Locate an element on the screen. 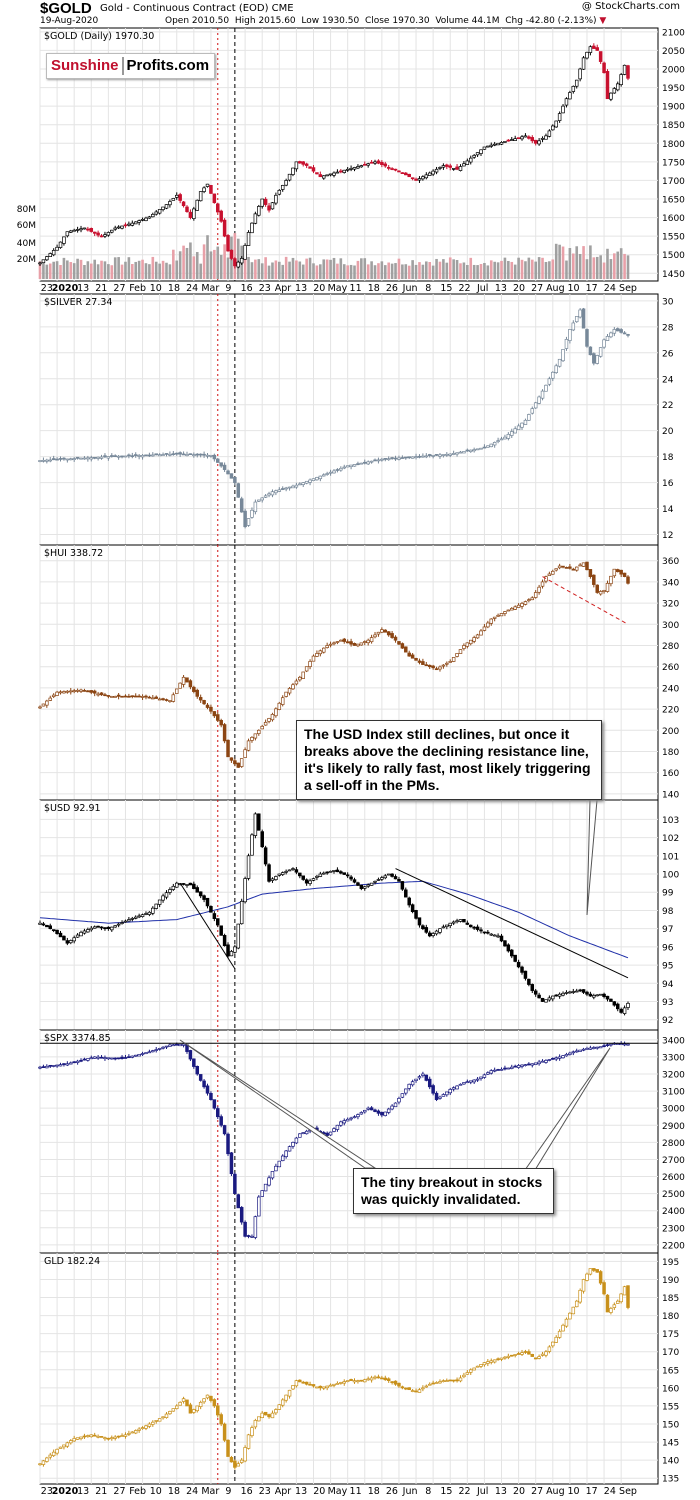 This screenshot has width=700, height=1500. gold-y-tick-label: 1550 is located at coordinates (673, 238).